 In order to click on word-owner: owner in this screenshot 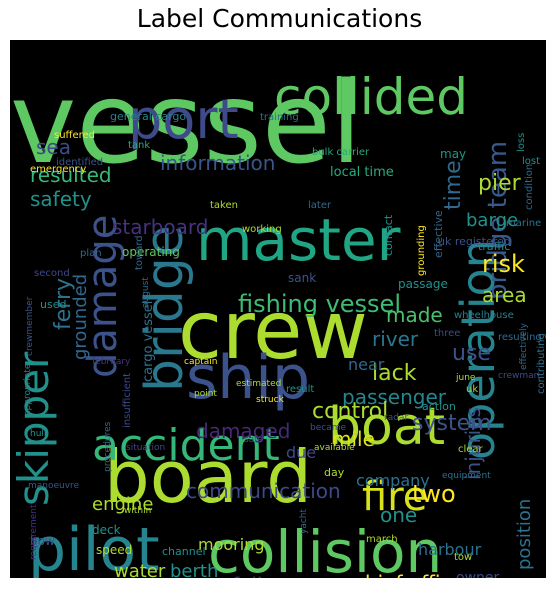, I will do `click(478, 574)`.